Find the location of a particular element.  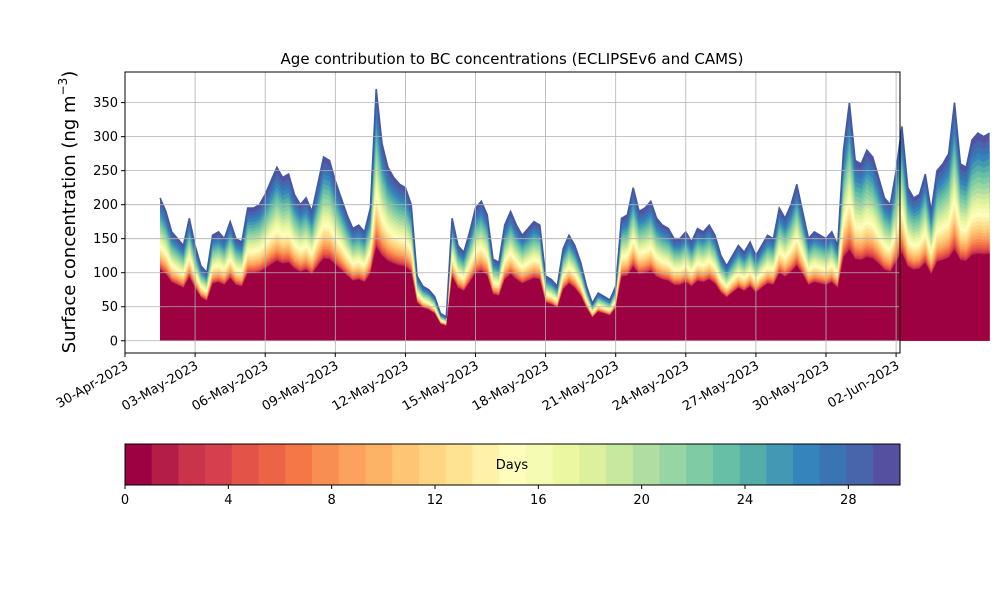

y-tick-label: 100 is located at coordinates (105, 273).